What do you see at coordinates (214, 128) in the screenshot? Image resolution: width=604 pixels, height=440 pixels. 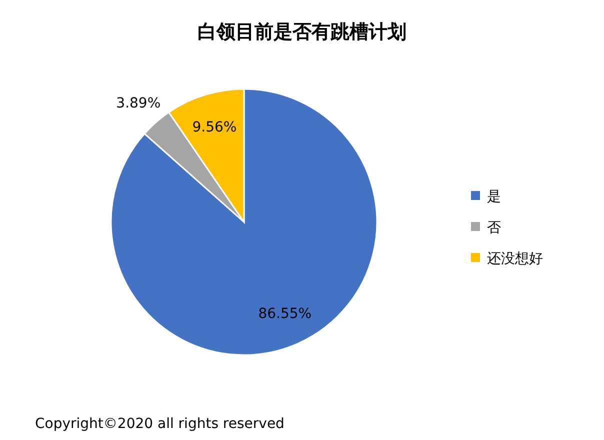 I see `data-label: 9.56%` at bounding box center [214, 128].